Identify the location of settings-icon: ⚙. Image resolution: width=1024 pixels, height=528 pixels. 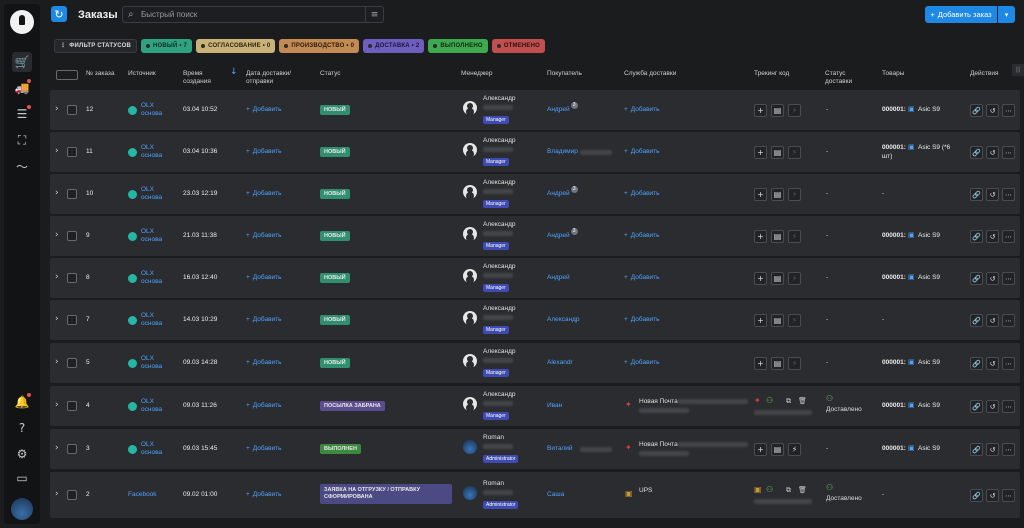
(22, 454).